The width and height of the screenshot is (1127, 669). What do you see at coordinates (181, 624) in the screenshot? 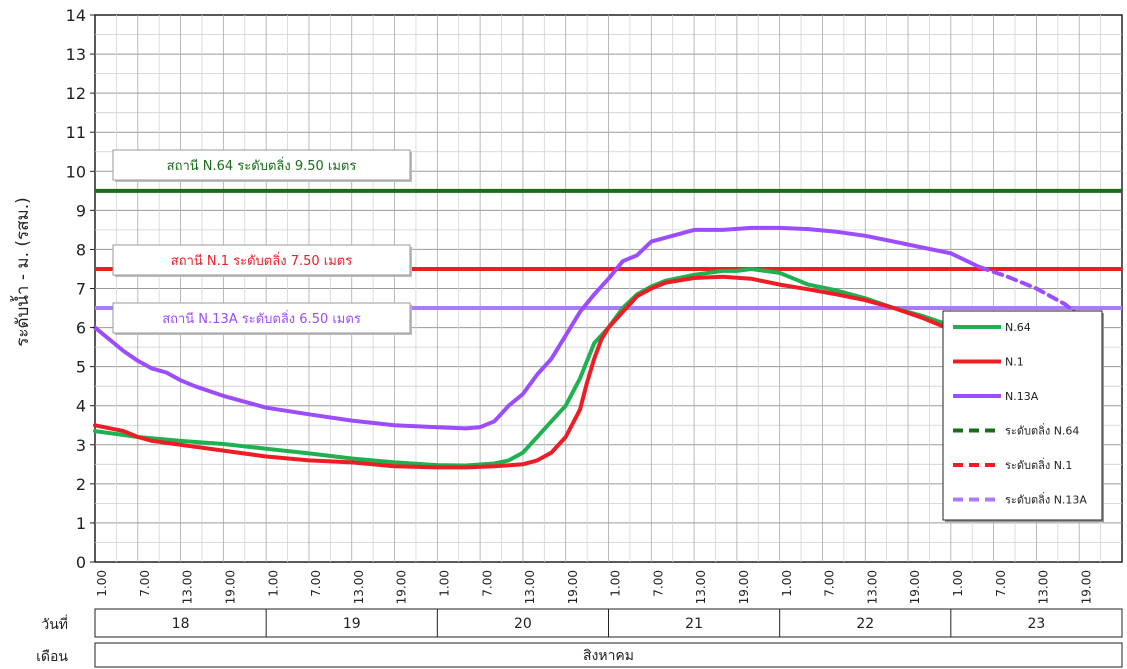
I see `day-label: 18` at bounding box center [181, 624].